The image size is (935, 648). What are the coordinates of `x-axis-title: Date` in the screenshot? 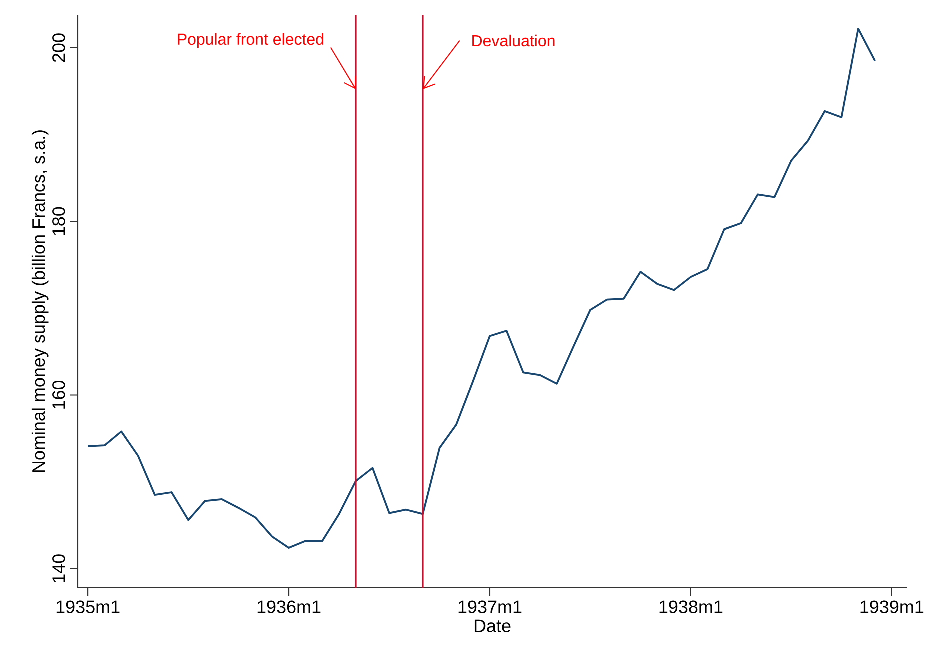 It's located at (492, 626).